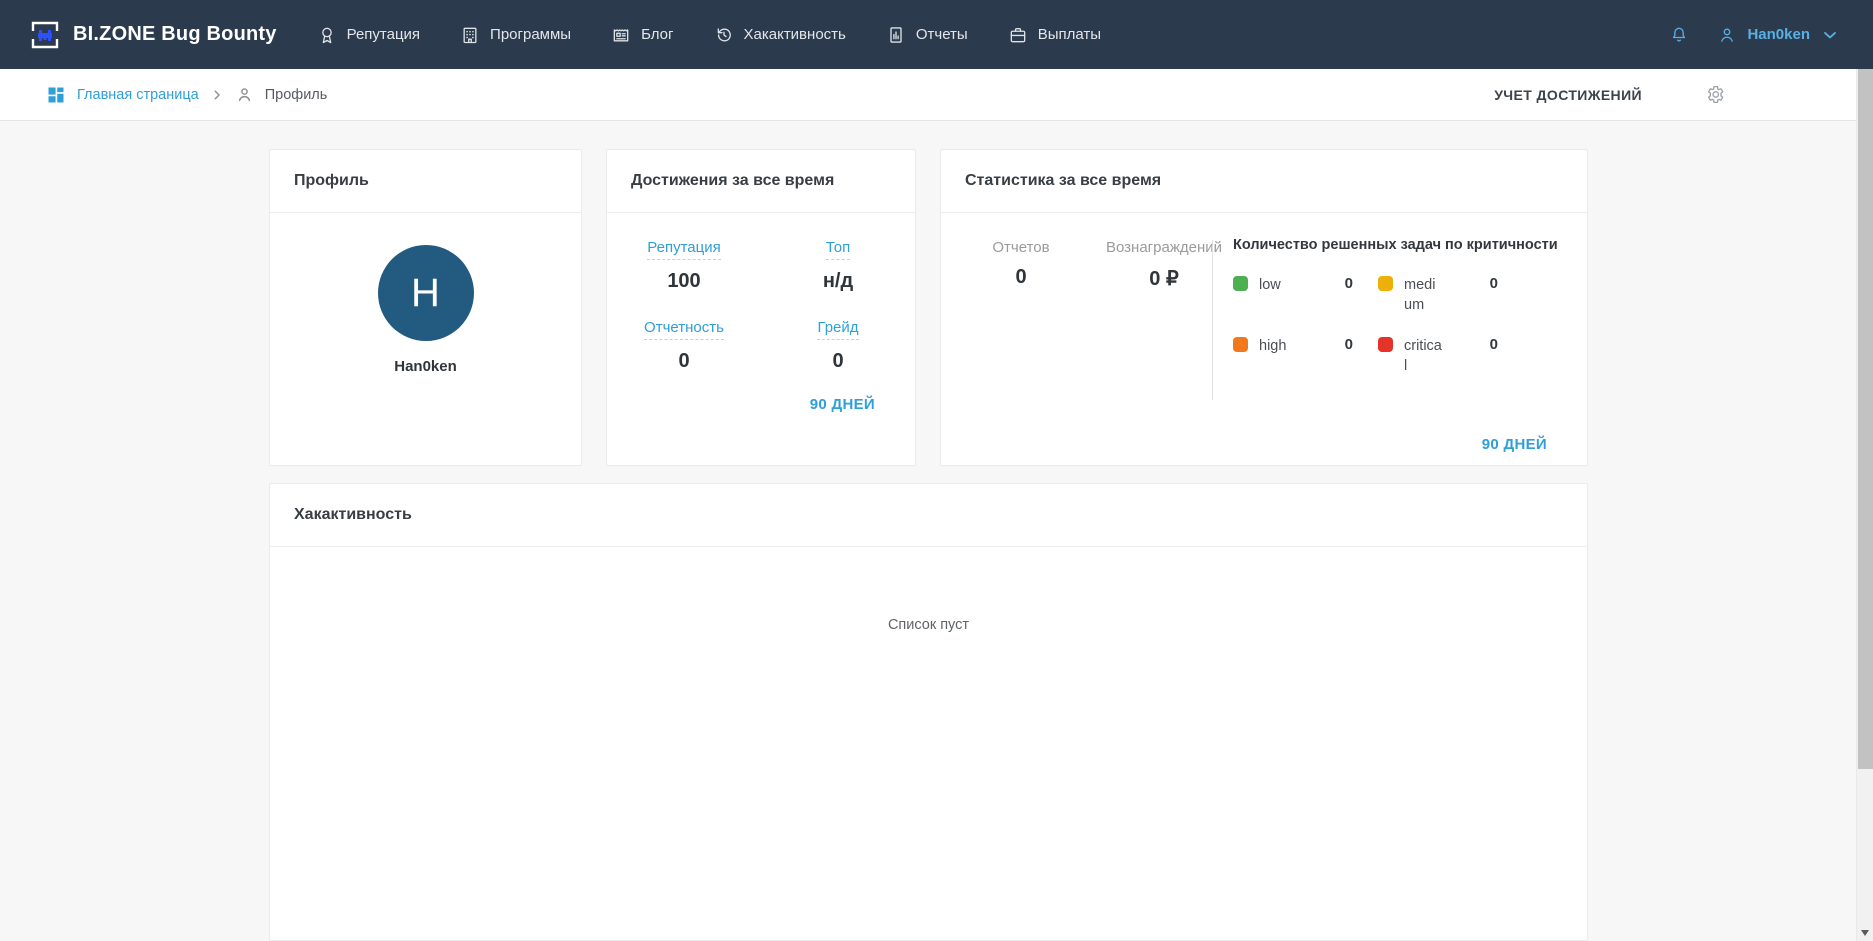 This screenshot has width=1873, height=941. What do you see at coordinates (1385, 283) in the screenshot?
I see `severity-swatch-medium` at bounding box center [1385, 283].